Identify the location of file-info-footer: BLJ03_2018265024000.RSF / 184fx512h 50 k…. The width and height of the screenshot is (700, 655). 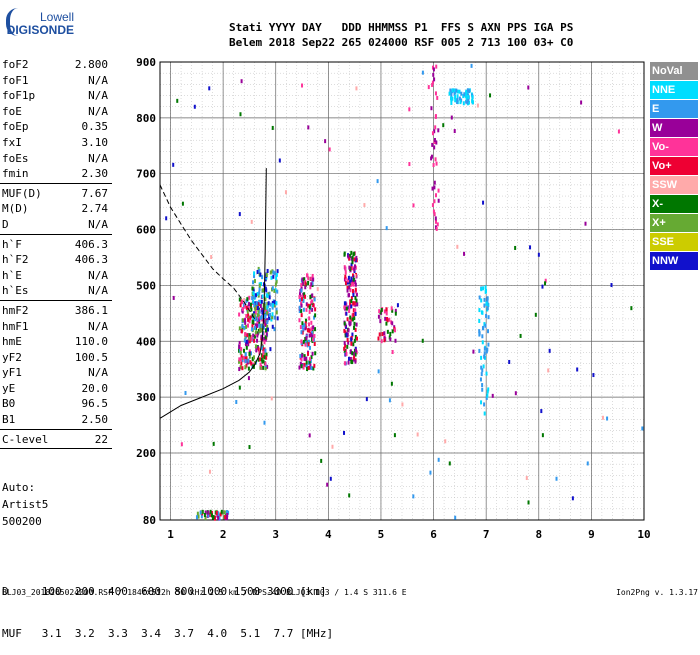
(204, 592).